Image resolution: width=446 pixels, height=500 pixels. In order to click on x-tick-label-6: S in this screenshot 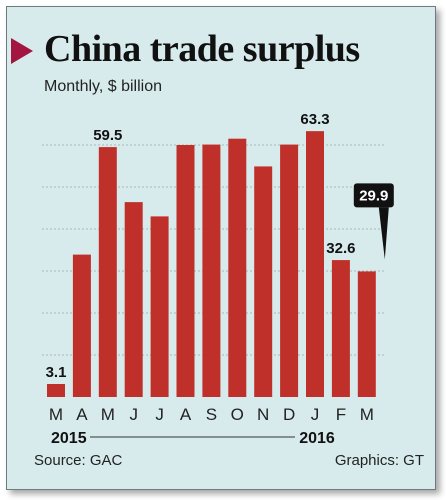, I will do `click(211, 414)`.